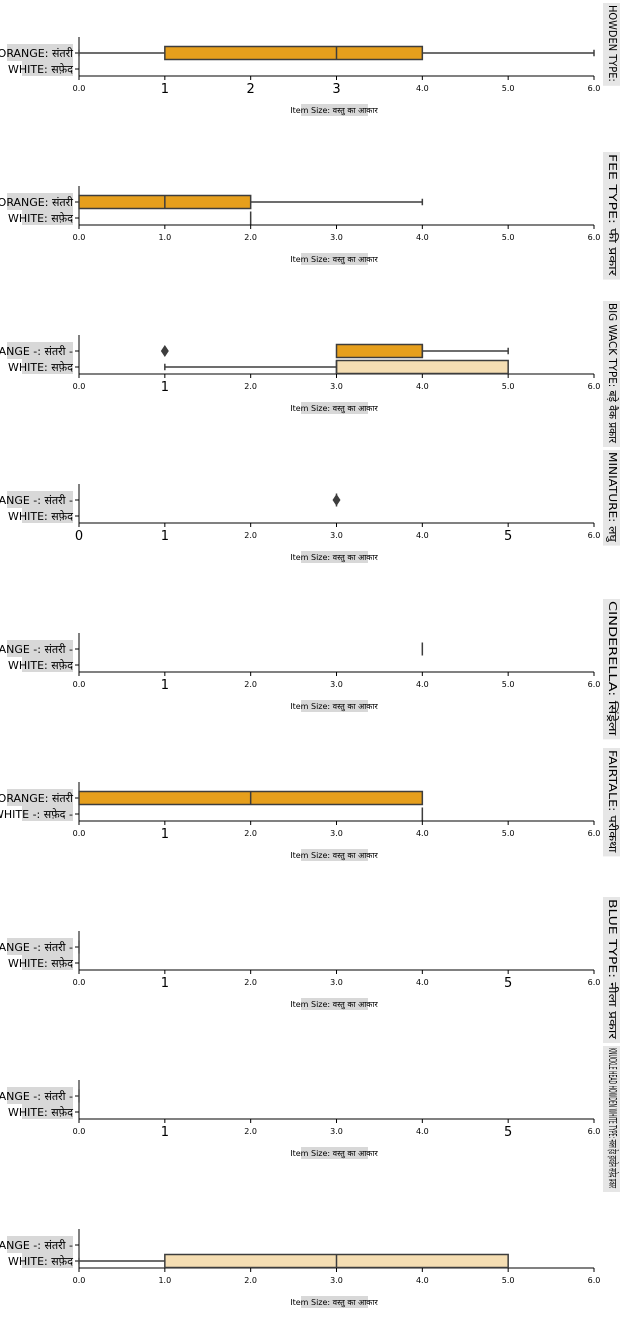 This screenshot has width=628, height=1341. Describe the element at coordinates (36, 798) in the screenshot. I see `category-label-orange: ORANGE: संतरी` at that location.